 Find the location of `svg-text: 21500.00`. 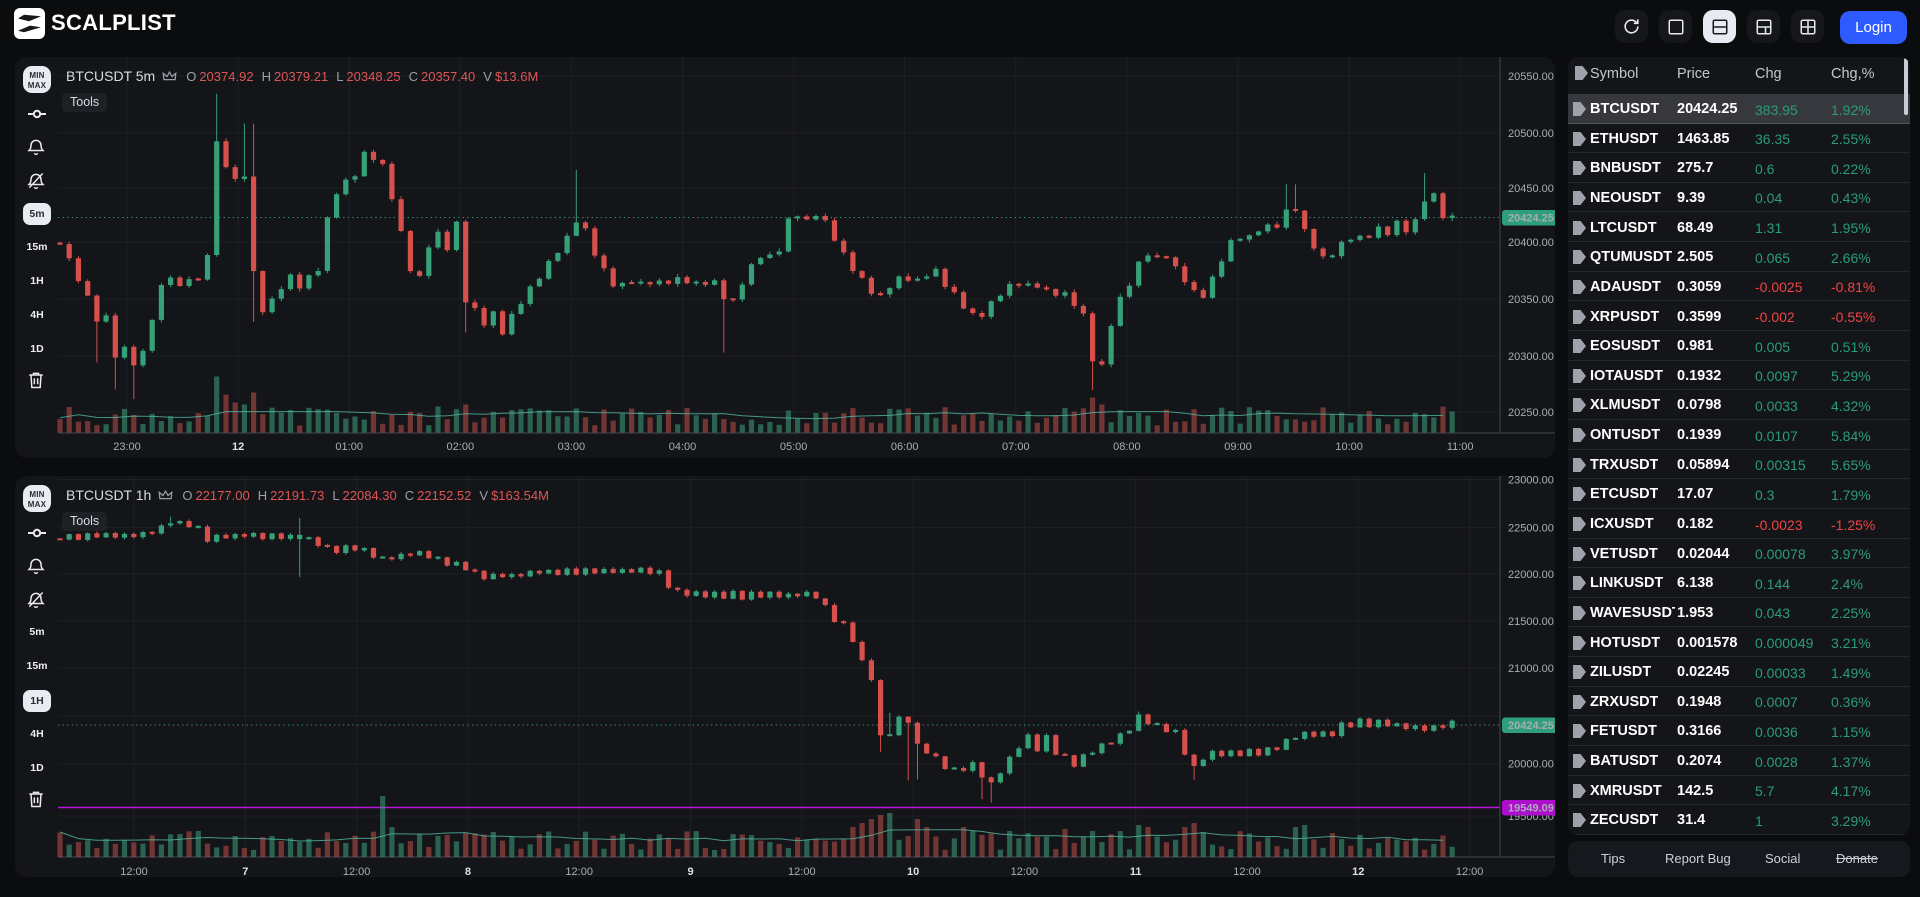

svg-text: 21500.00 is located at coordinates (1531, 622).